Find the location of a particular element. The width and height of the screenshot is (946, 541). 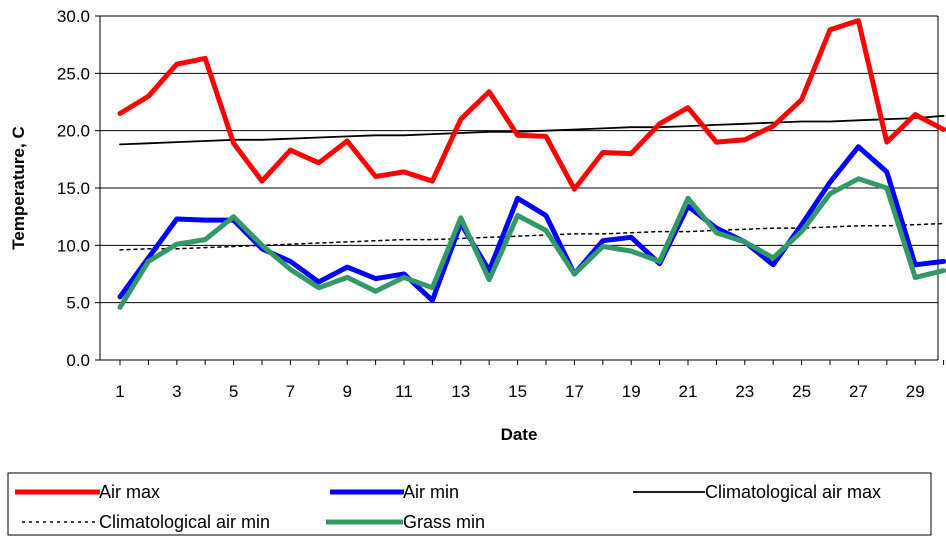

series-line-climatological-air-max is located at coordinates (532, 130).